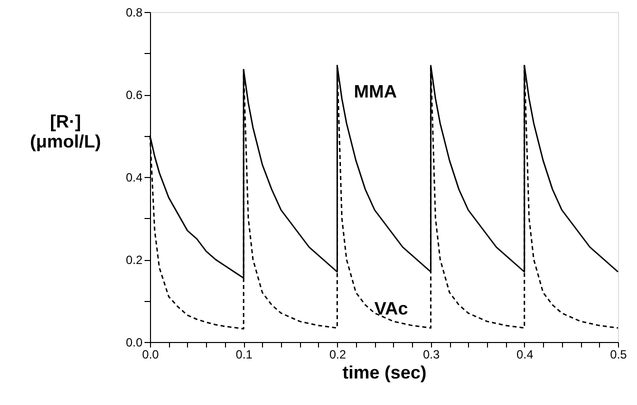 The height and width of the screenshot is (405, 637). Describe the element at coordinates (134, 177) in the screenshot. I see `y-tick-label: 0.4` at that location.